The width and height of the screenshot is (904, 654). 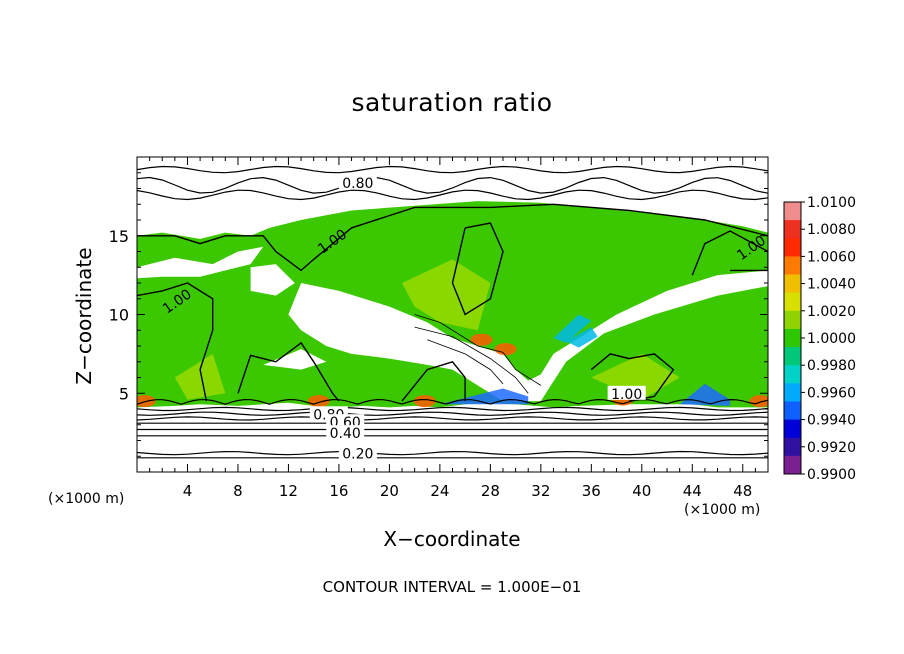 I want to click on y-tick-label-1: 10, so click(x=119, y=315).